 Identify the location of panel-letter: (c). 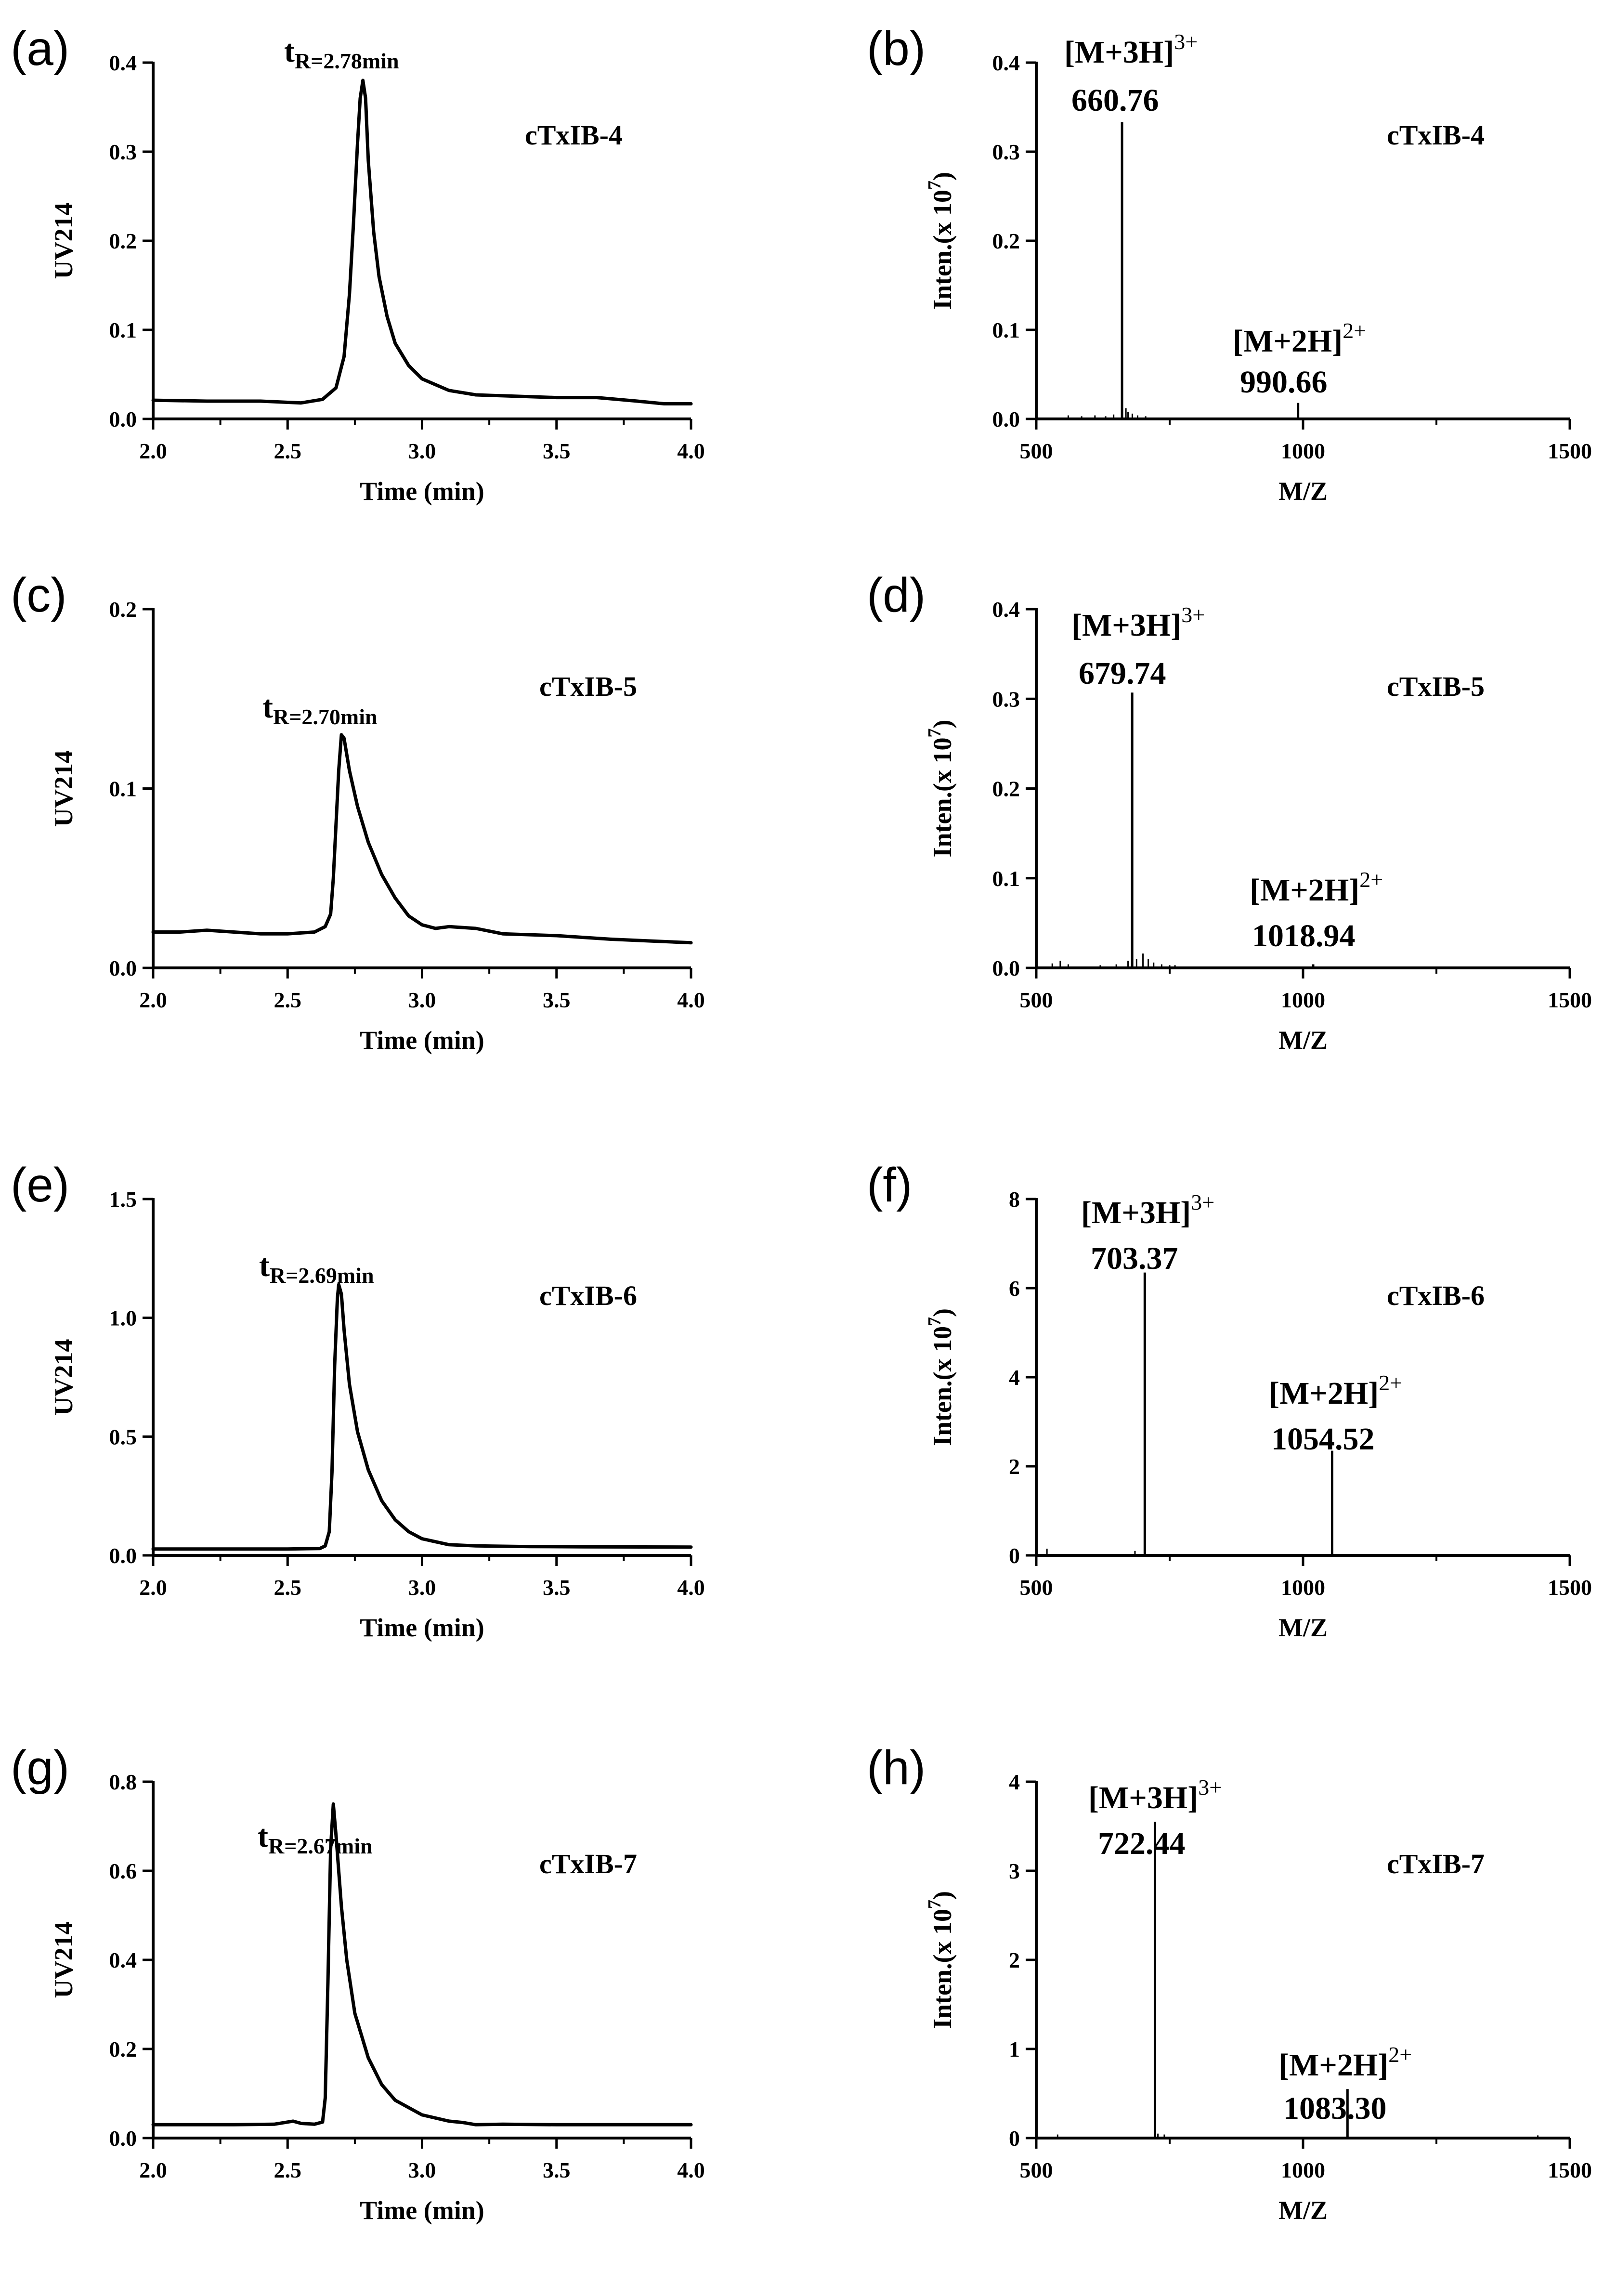
(39, 595).